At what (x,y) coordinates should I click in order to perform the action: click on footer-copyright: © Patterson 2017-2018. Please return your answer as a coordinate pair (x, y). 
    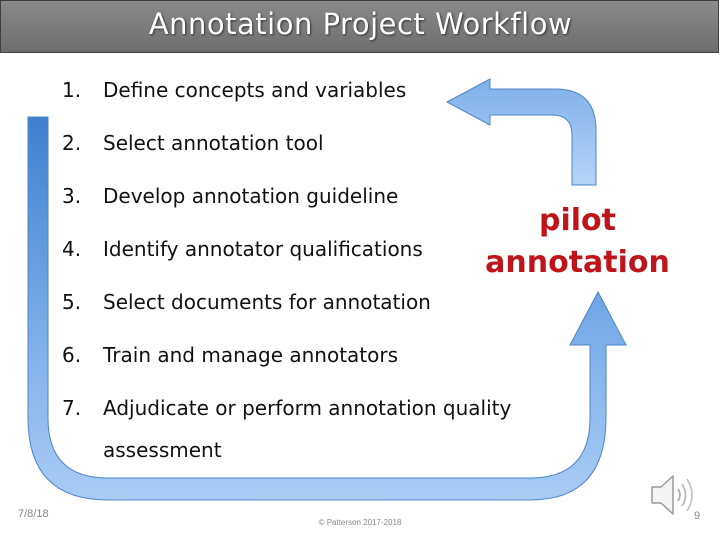
    Looking at the image, I should click on (360, 522).